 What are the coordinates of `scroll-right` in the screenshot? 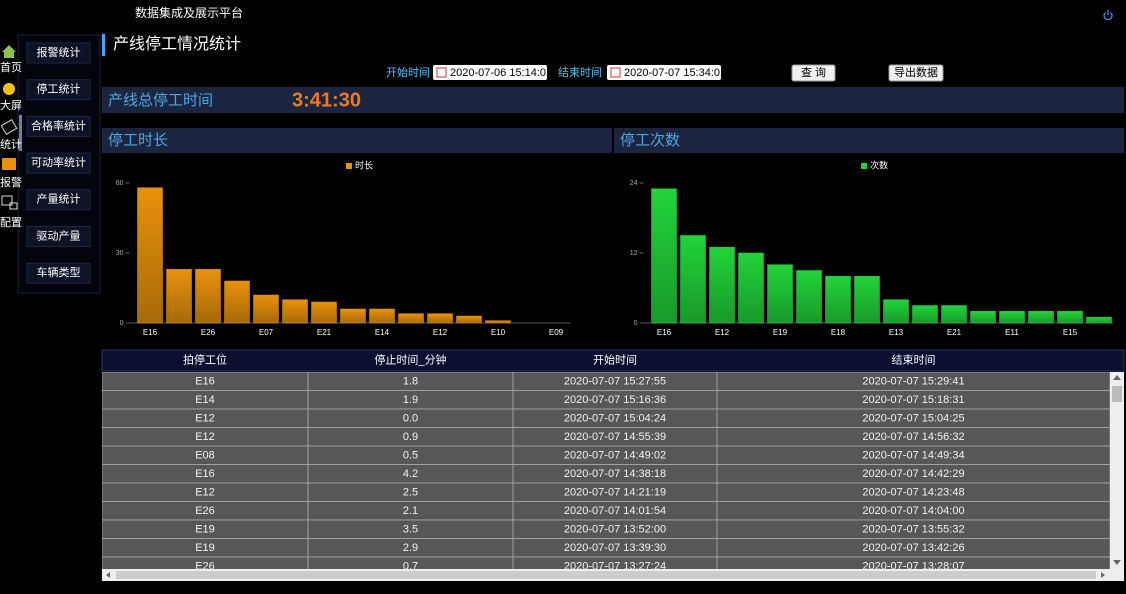 It's located at (1103, 575).